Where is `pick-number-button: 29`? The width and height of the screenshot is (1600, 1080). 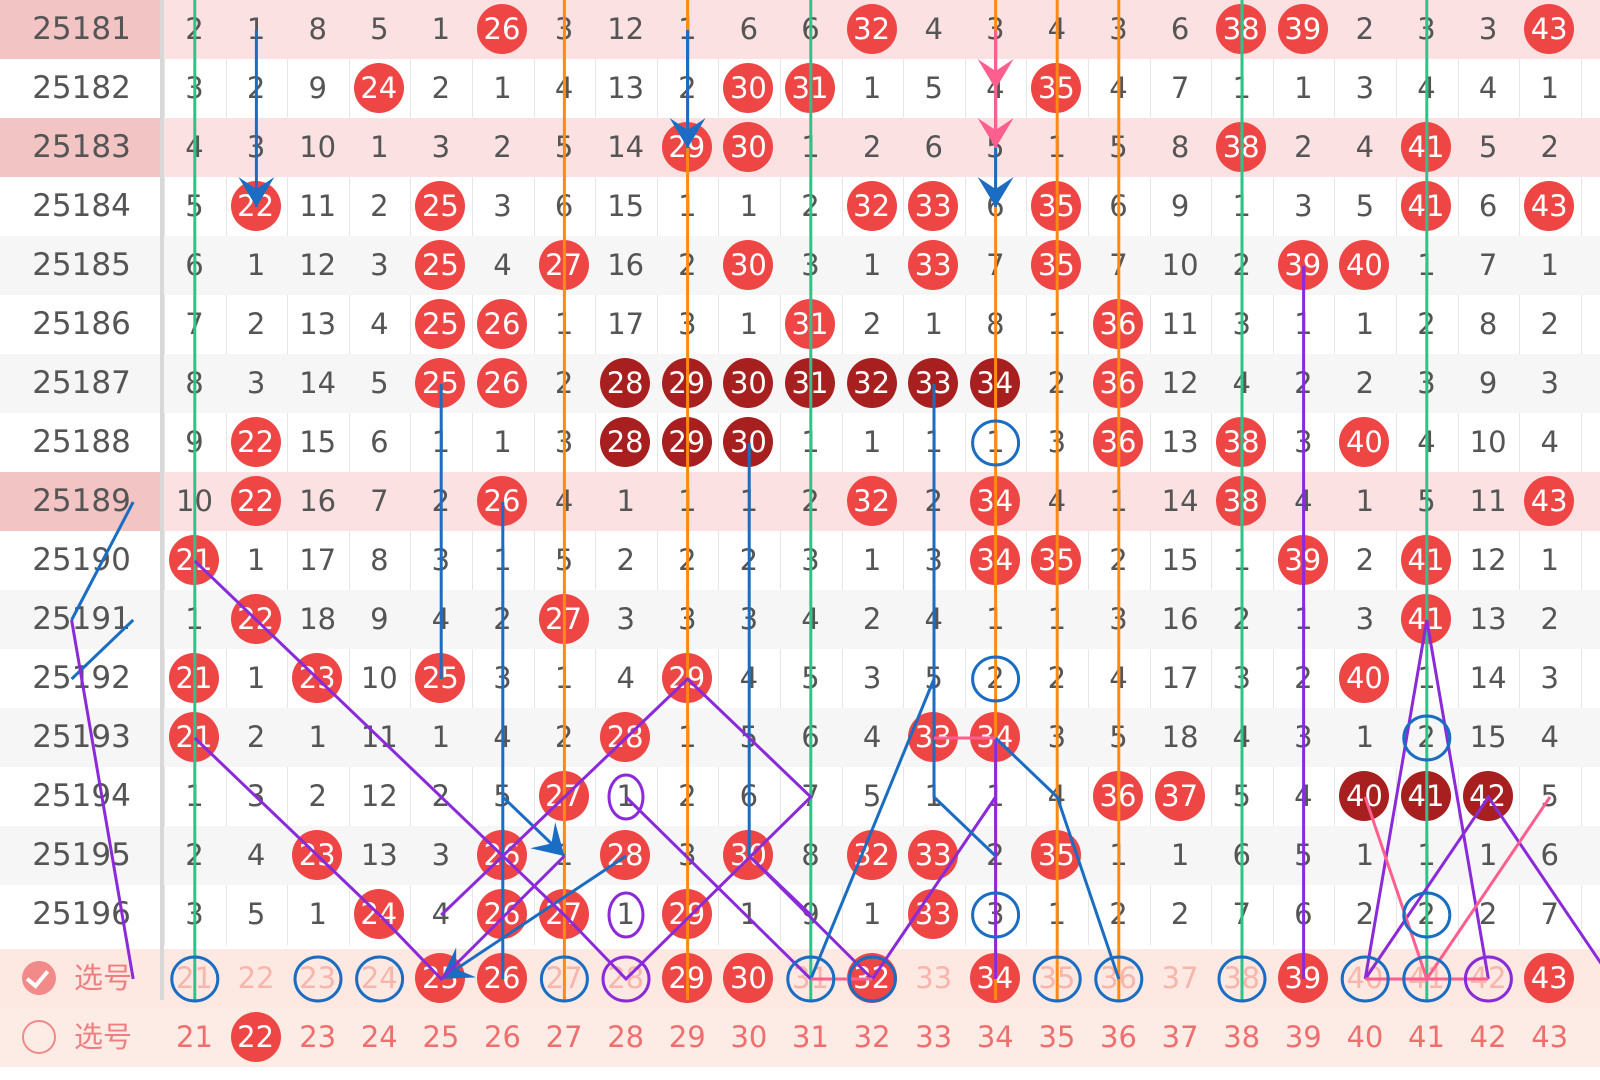
pick-number-button: 29 is located at coordinates (687, 1037).